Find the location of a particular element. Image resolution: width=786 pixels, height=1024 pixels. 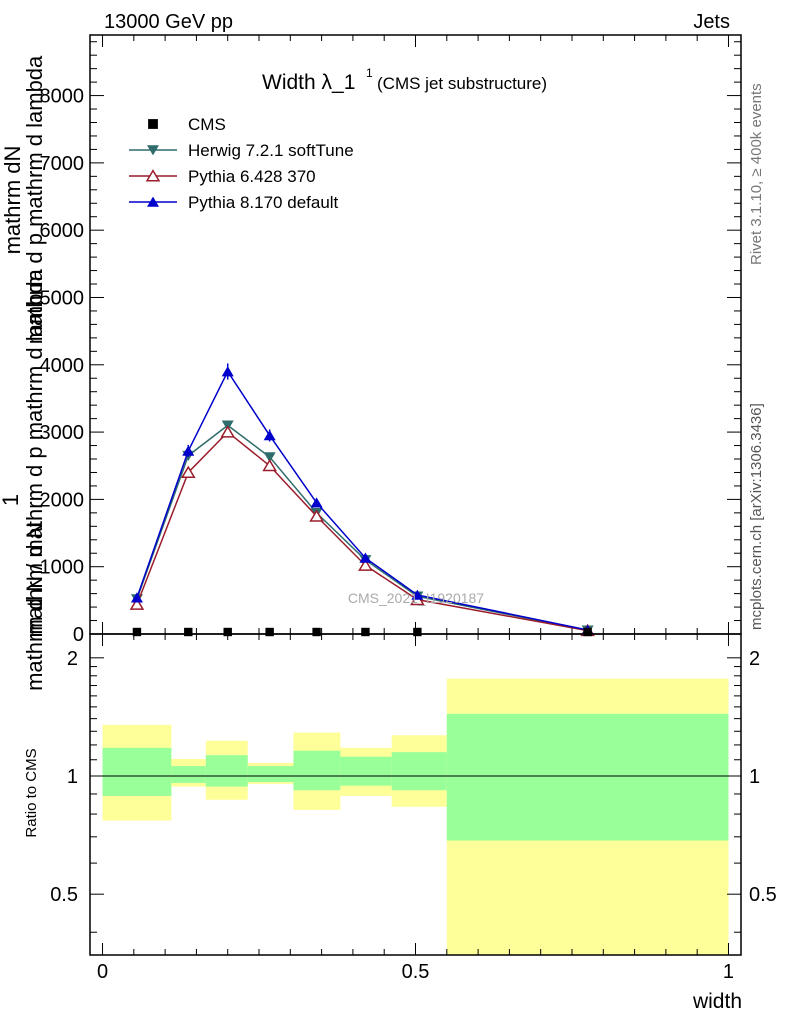

legend-label-pythia-6-428-370: Pythia 6.428 370 is located at coordinates (252, 176).